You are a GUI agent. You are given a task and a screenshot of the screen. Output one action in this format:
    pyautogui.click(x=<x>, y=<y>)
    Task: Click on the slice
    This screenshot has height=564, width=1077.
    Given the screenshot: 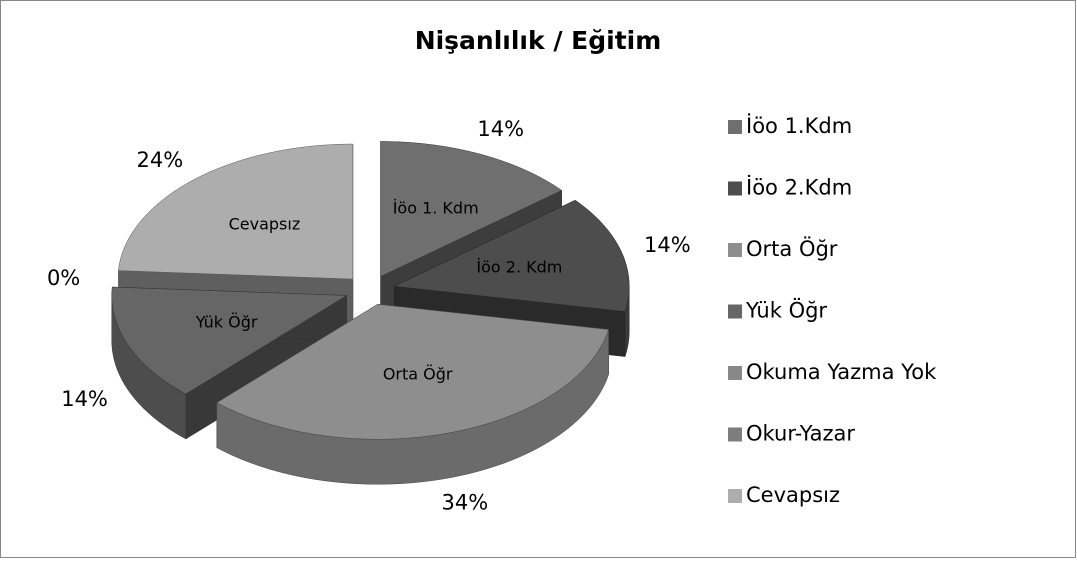 What is the action you would take?
    pyautogui.click(x=412, y=394)
    